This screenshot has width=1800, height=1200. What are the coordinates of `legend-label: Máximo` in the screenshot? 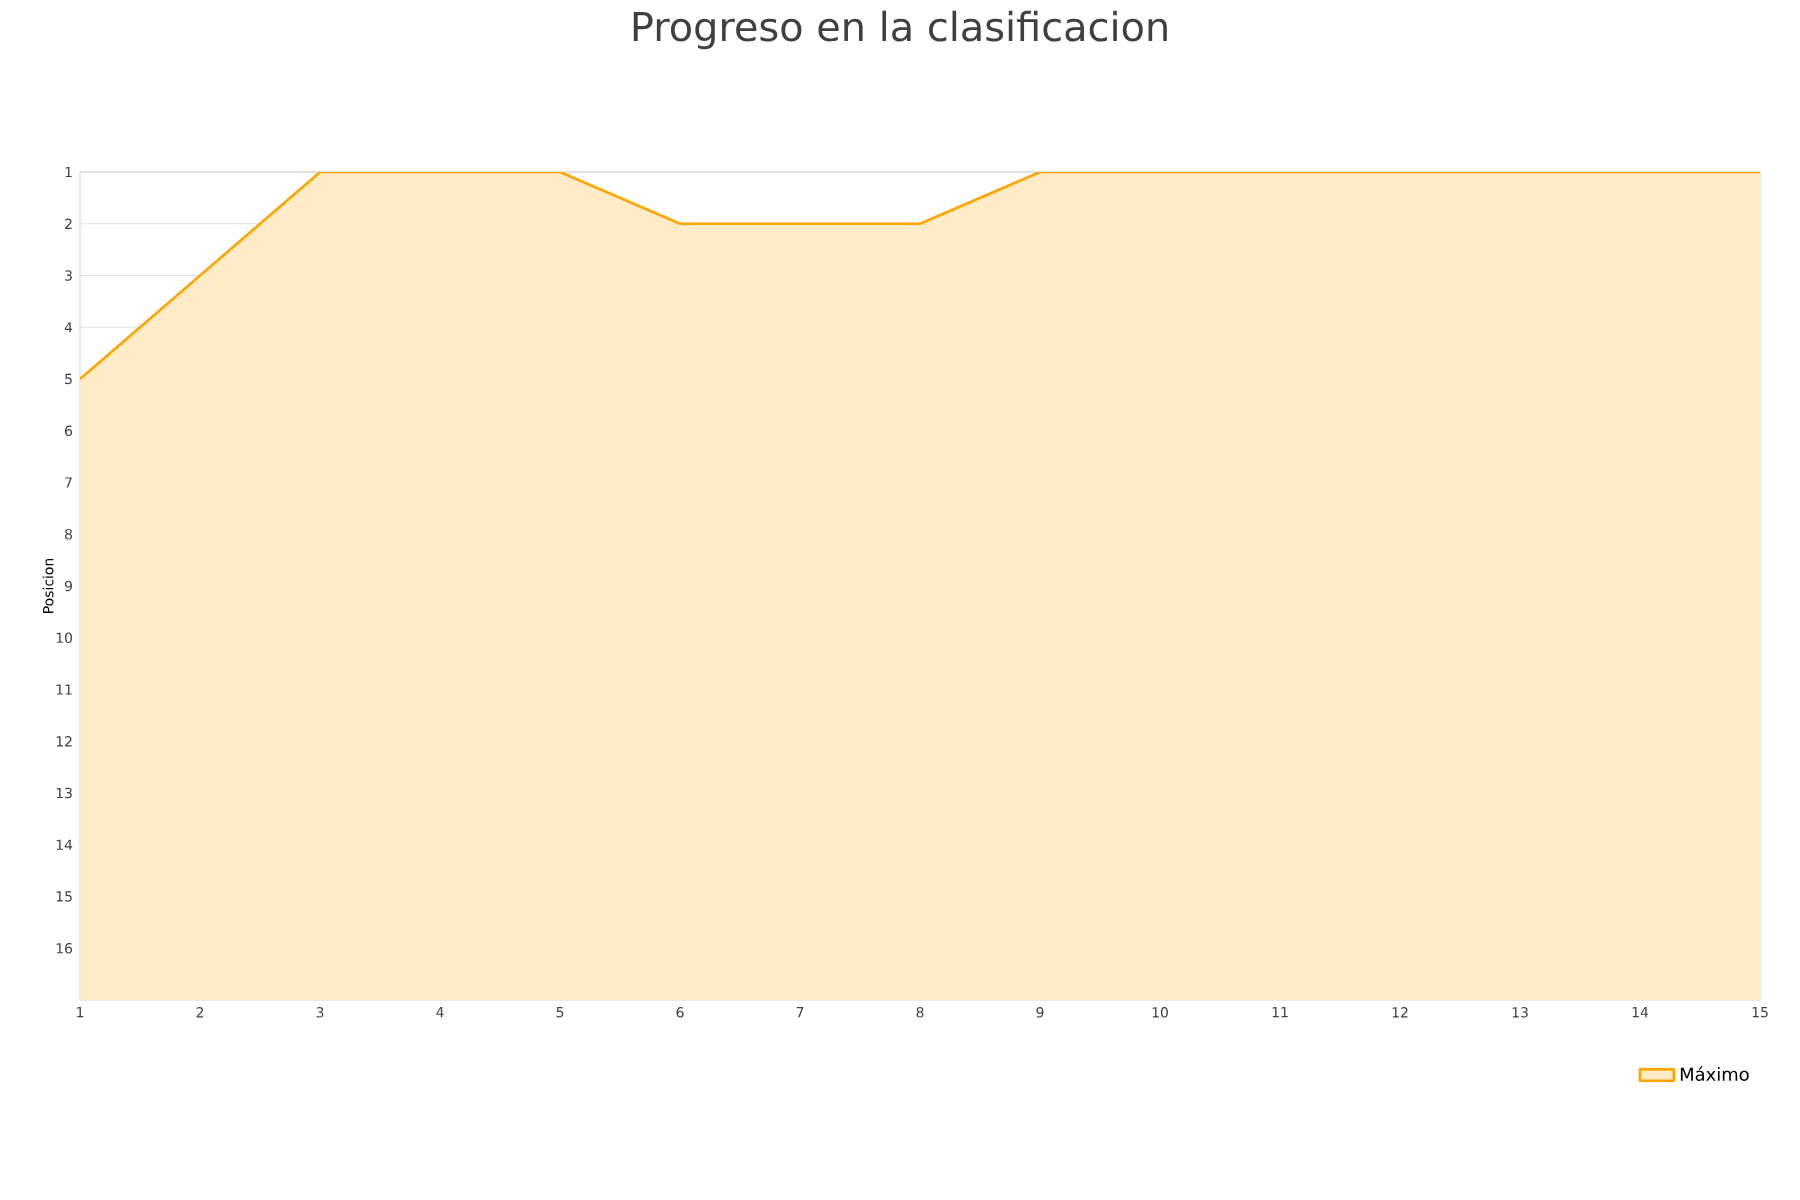 It's located at (1714, 1073).